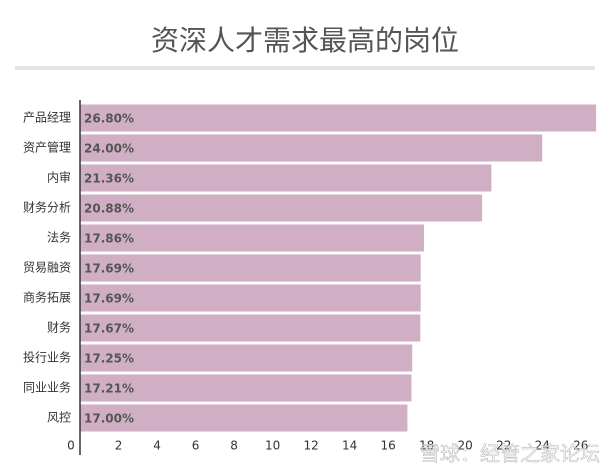 Image resolution: width=610 pixels, height=472 pixels. Describe the element at coordinates (119, 446) in the screenshot. I see `x-tick-label: 2` at that location.